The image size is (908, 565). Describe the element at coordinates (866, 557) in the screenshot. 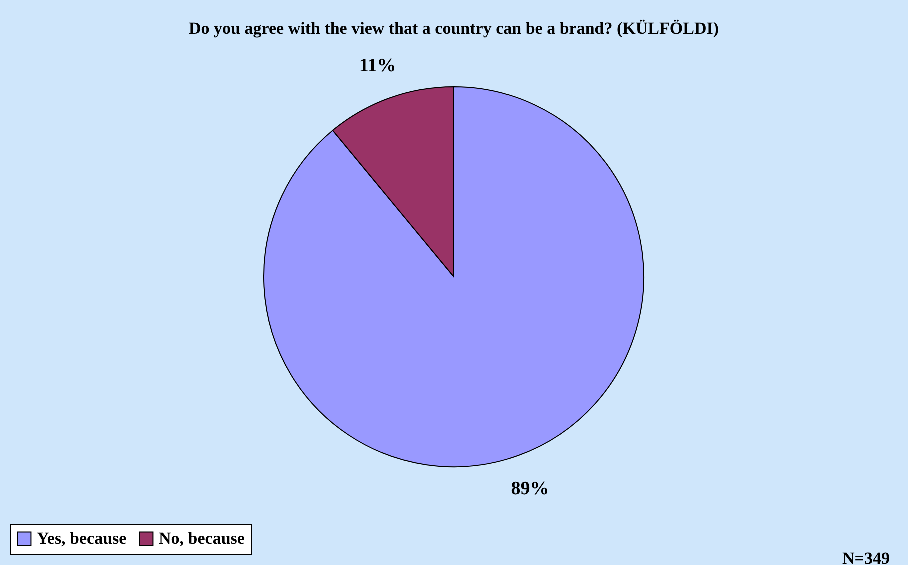

I see `text: N=349` at that location.